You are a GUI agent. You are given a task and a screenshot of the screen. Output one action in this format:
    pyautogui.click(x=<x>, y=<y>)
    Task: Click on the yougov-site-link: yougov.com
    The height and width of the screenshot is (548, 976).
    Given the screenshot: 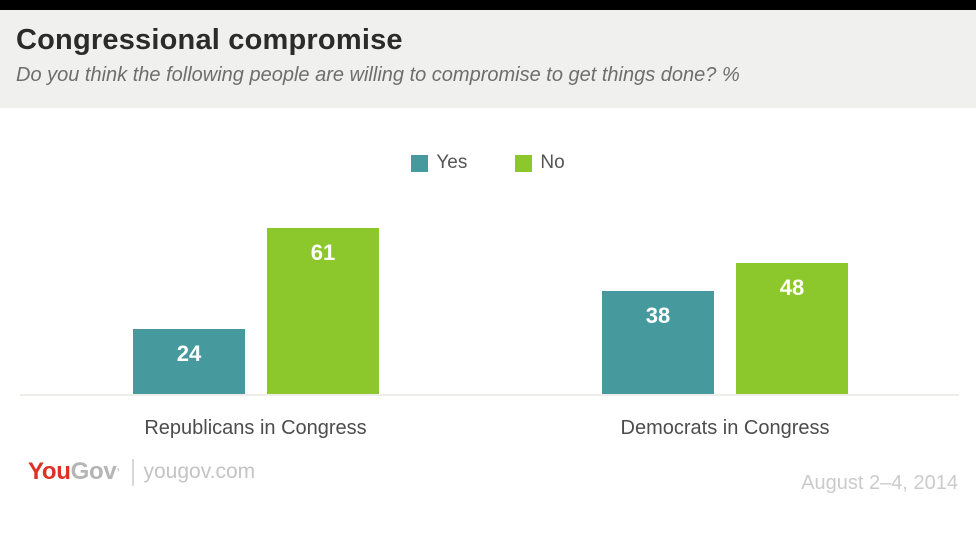 What is the action you would take?
    pyautogui.click(x=199, y=471)
    